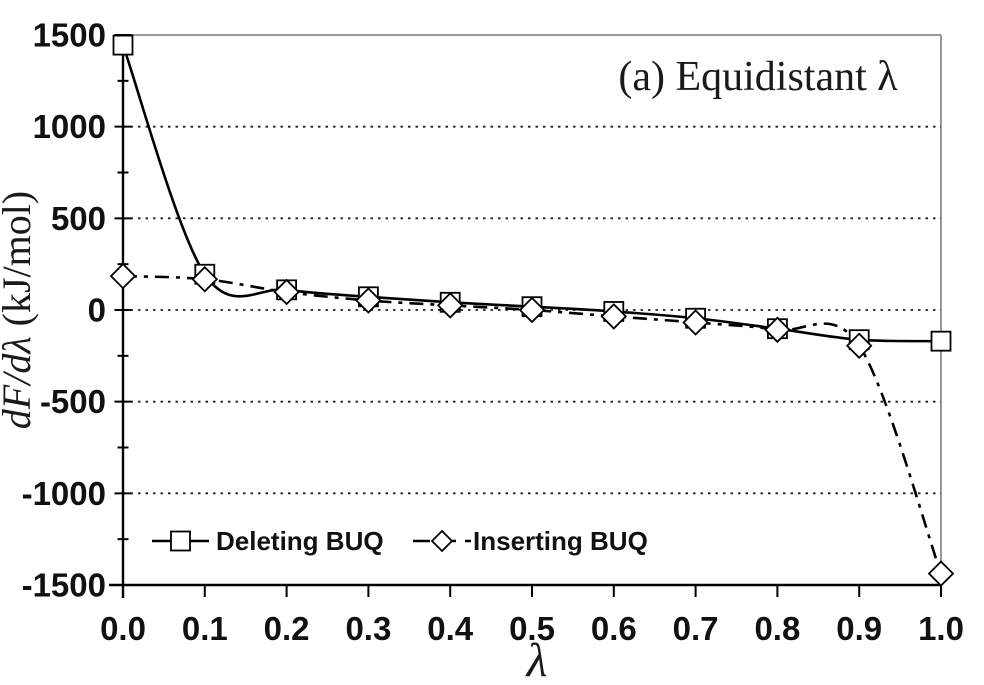 Image resolution: width=984 pixels, height=685 pixels. What do you see at coordinates (97, 310) in the screenshot?
I see `y-tick-label: 0` at bounding box center [97, 310].